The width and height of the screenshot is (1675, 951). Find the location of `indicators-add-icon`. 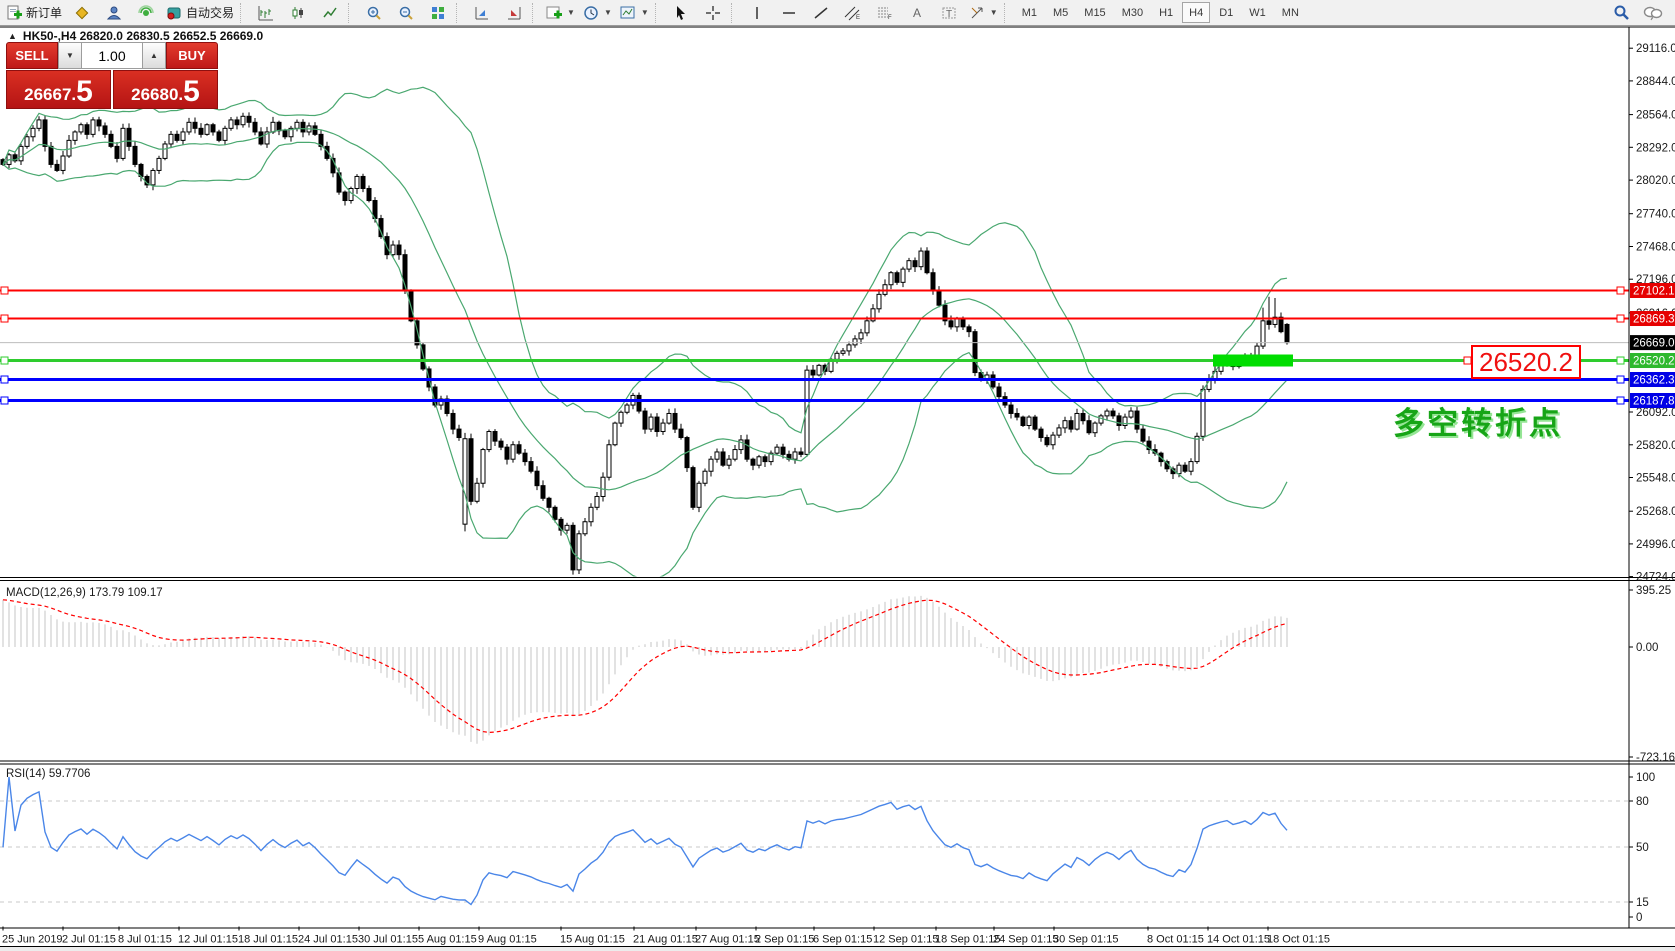

indicators-add-icon is located at coordinates (554, 12).